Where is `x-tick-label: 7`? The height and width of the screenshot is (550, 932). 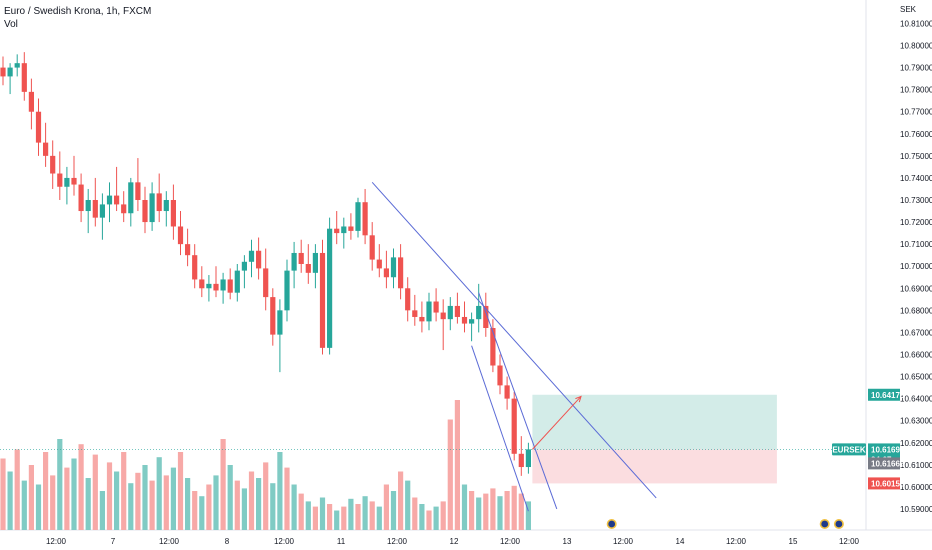 x-tick-label: 7 is located at coordinates (113, 541).